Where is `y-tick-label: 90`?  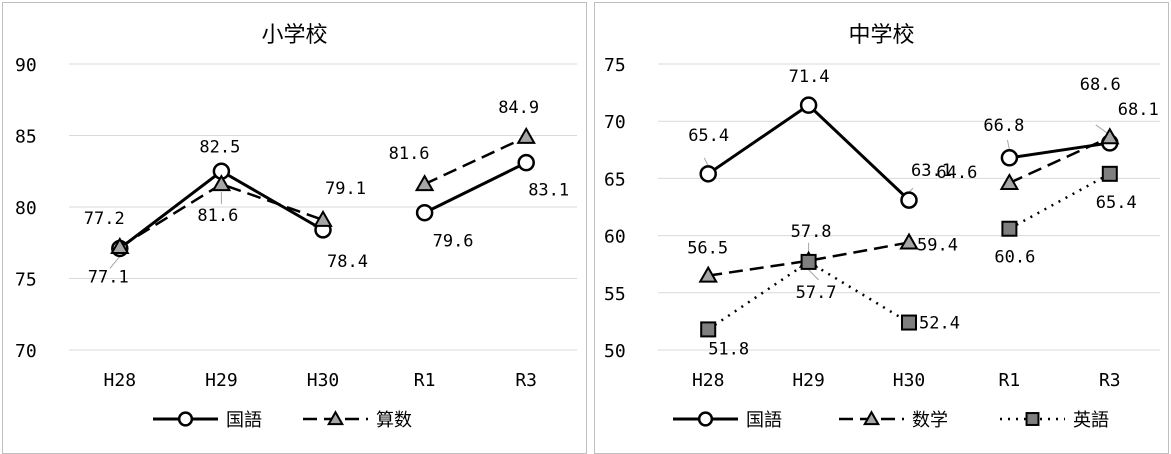 y-tick-label: 90 is located at coordinates (26, 65).